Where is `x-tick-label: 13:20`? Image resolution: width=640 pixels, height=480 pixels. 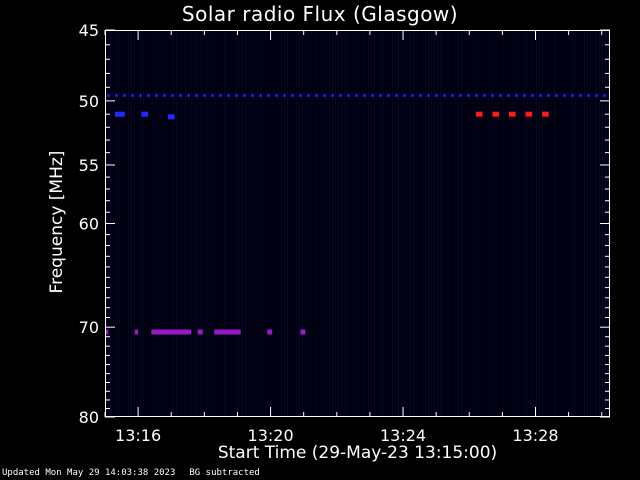
x-tick-label: 13:20 is located at coordinates (271, 435).